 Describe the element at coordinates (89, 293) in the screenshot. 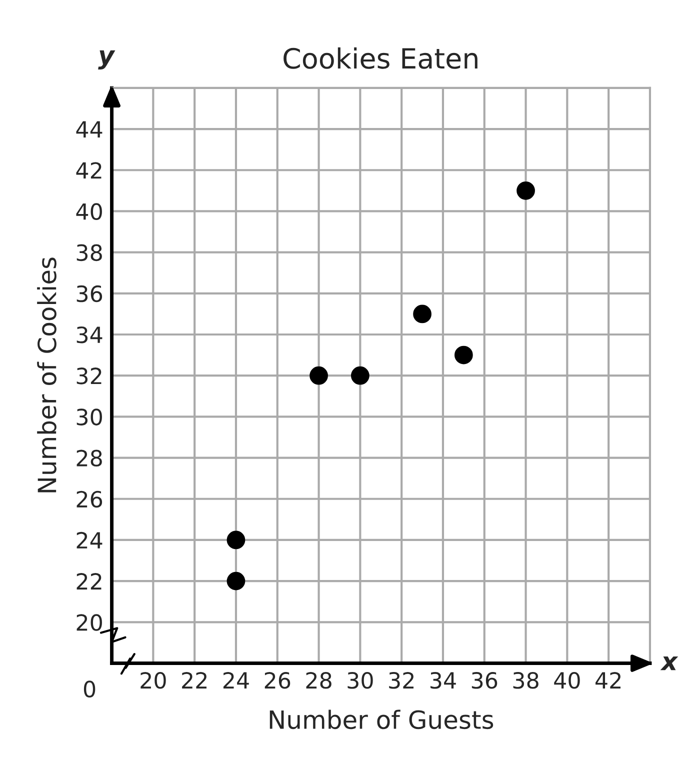

I see `y-tick-label: 36` at that location.